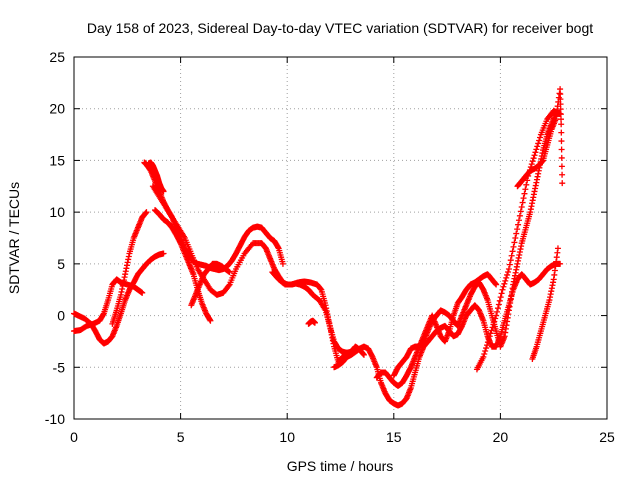 The height and width of the screenshot is (480, 640). I want to click on y-tick-label: 10, so click(57, 212).